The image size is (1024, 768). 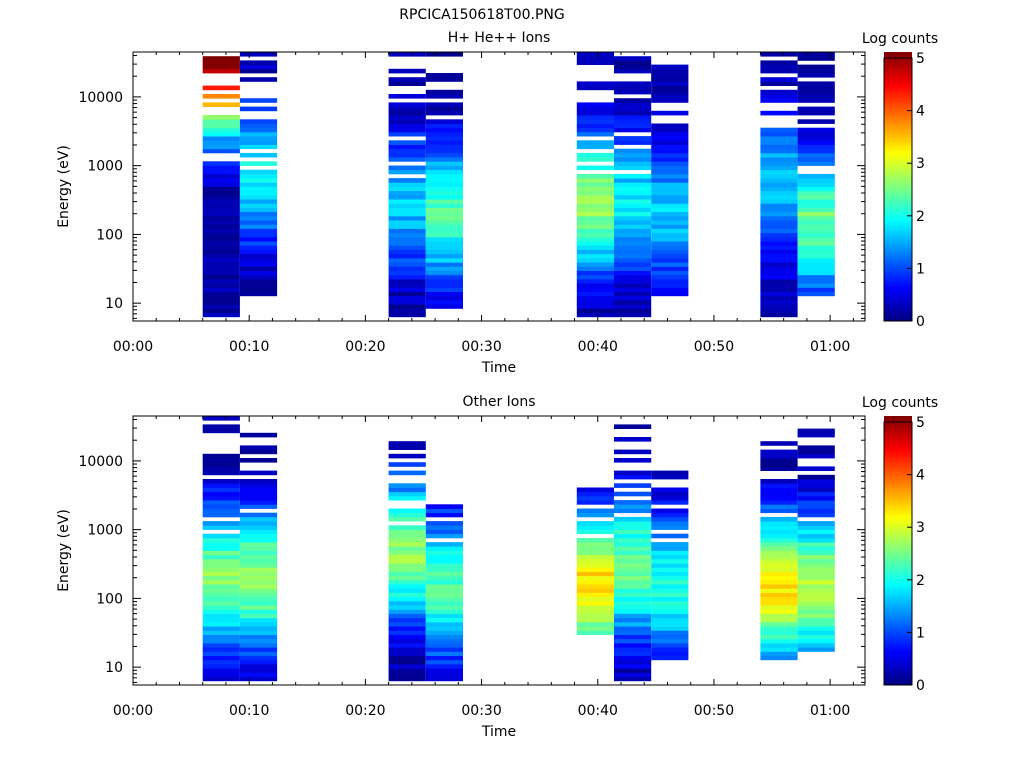 I want to click on x-axis-label: Time, so click(x=498, y=368).